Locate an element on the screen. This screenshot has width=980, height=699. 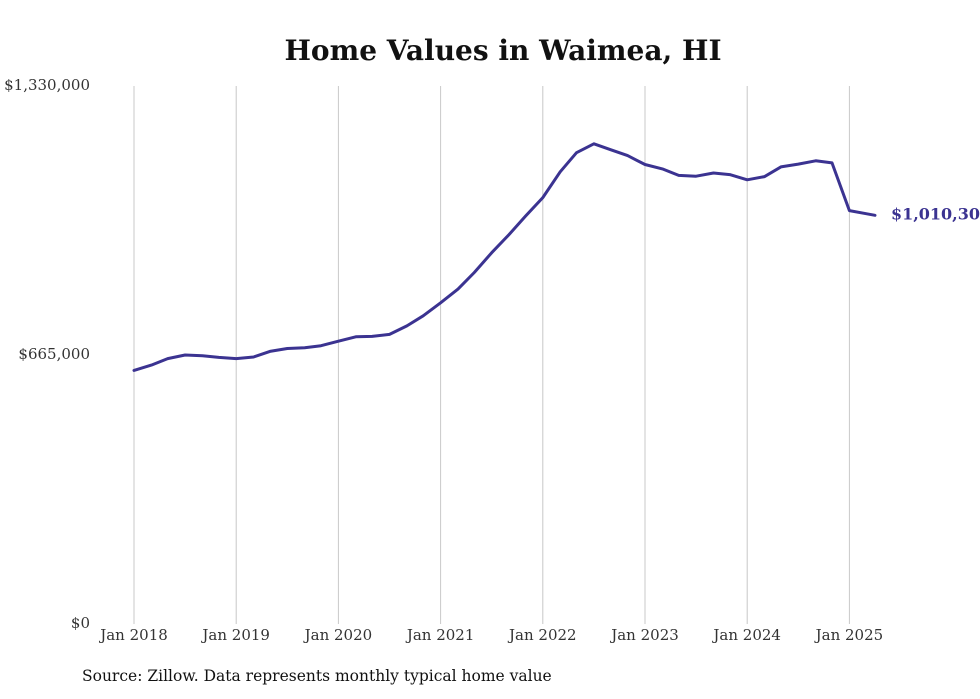
y-axis-tick-labels: $0 $665,000 $1,330,000 is located at coordinates (47, 354).